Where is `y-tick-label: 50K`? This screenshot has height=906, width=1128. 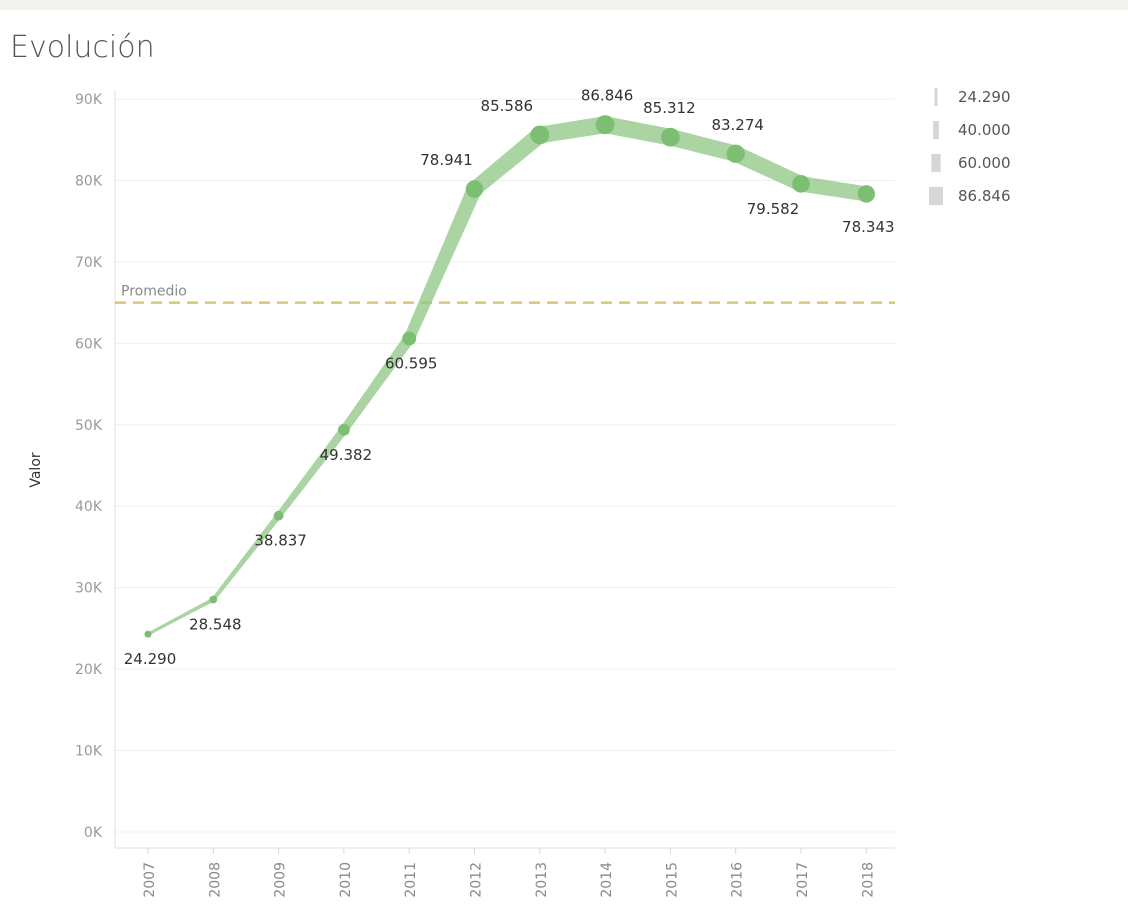 y-tick-label: 50K is located at coordinates (89, 426).